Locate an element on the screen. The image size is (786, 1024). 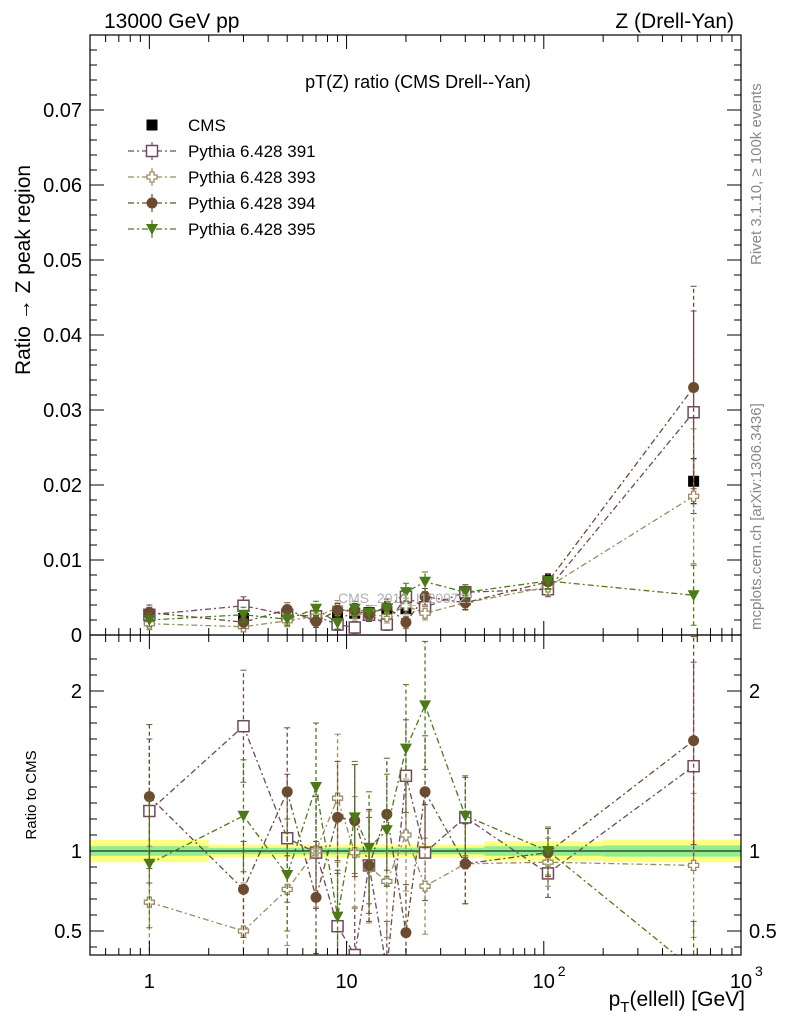
main-y-axis-label: Ratio → Z peak region is located at coordinates (23, 270).